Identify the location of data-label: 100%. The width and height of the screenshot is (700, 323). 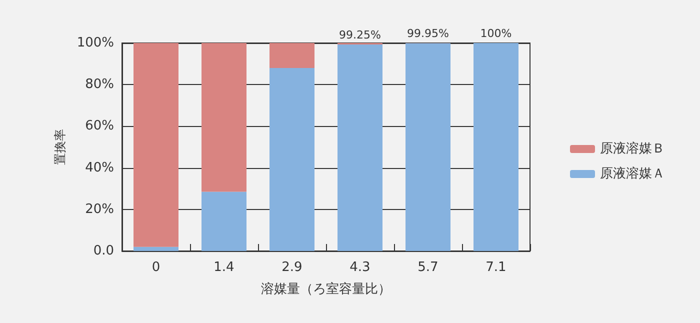
(496, 33).